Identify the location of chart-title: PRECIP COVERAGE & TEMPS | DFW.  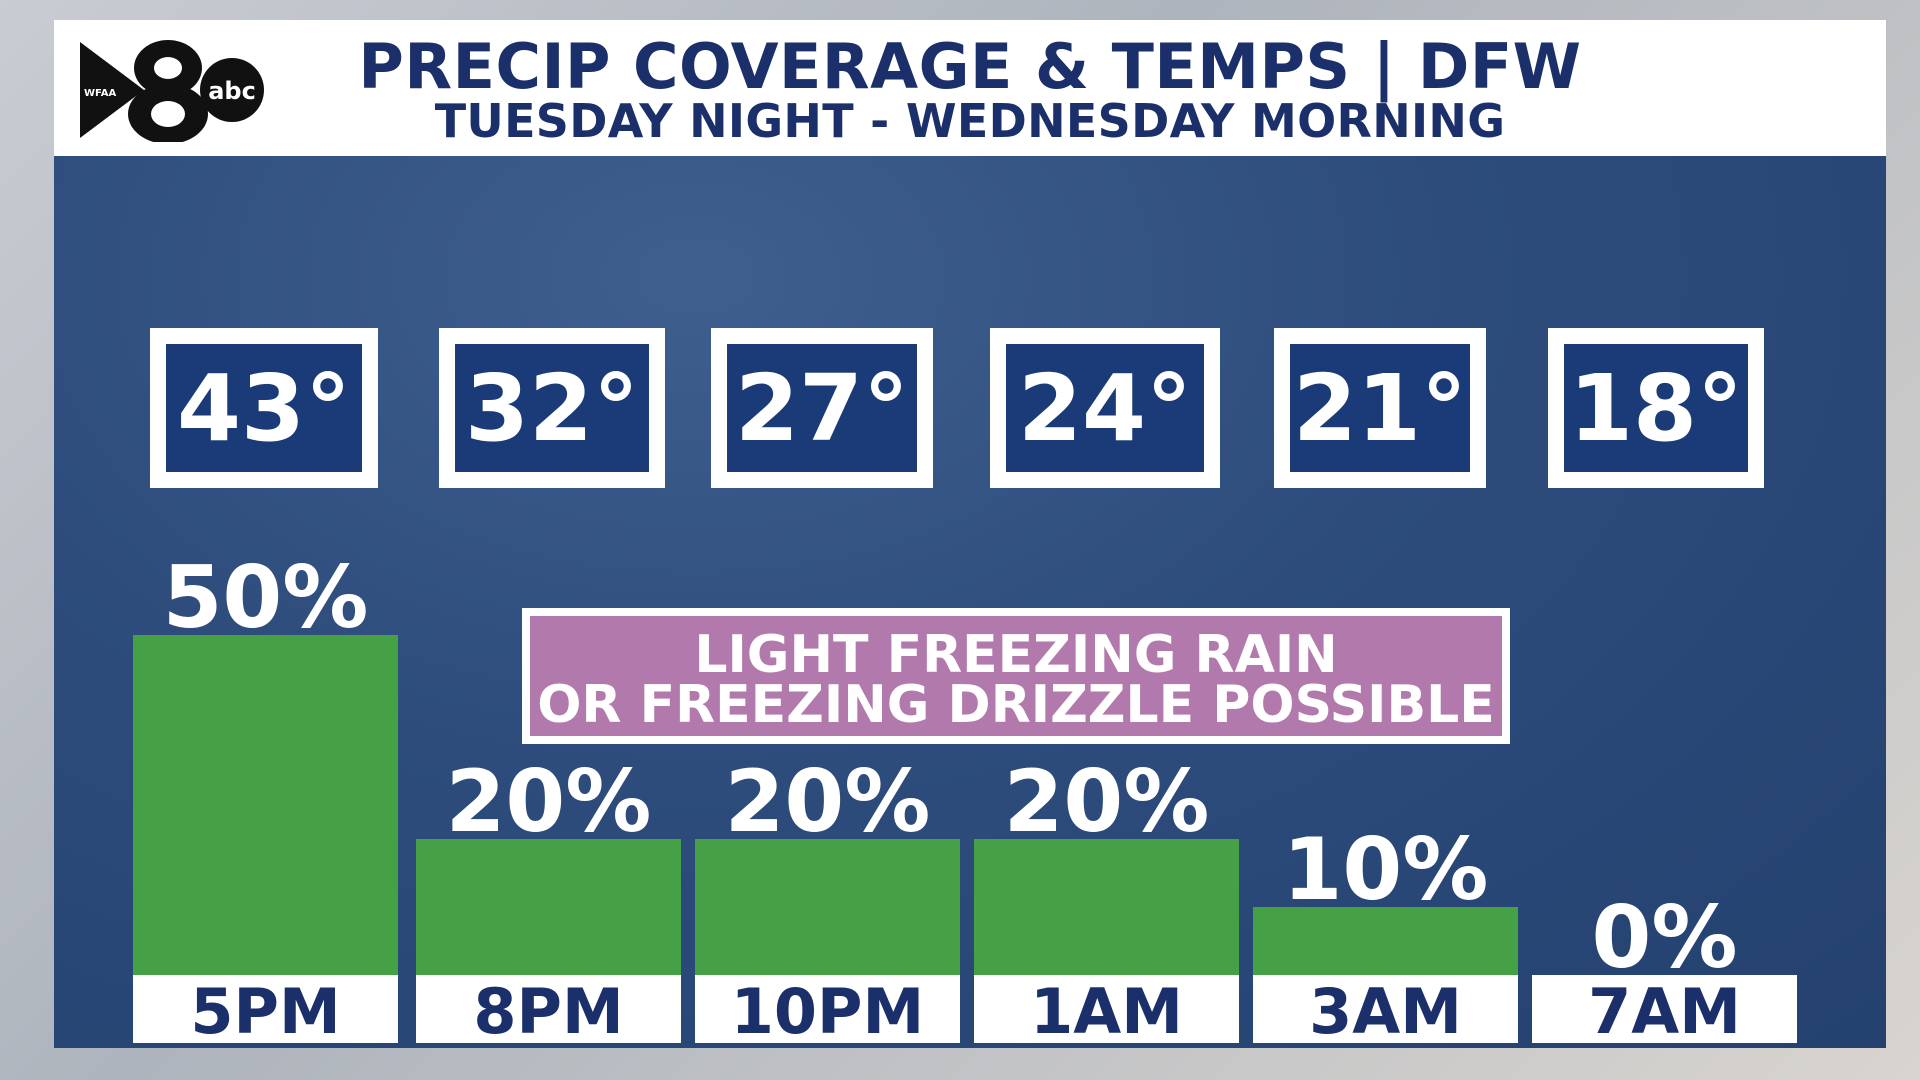
(970, 66).